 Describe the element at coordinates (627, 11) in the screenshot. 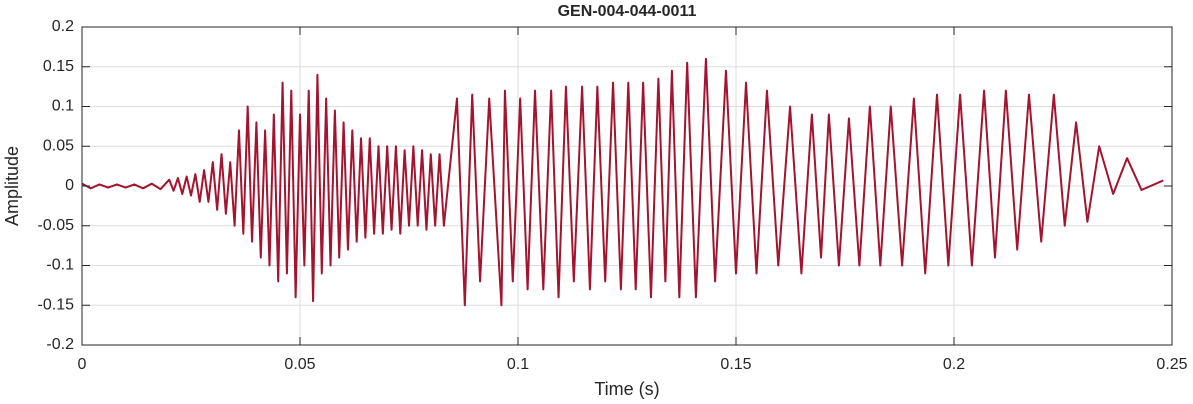

I see `chart-title: GEN-004-044-0011` at that location.